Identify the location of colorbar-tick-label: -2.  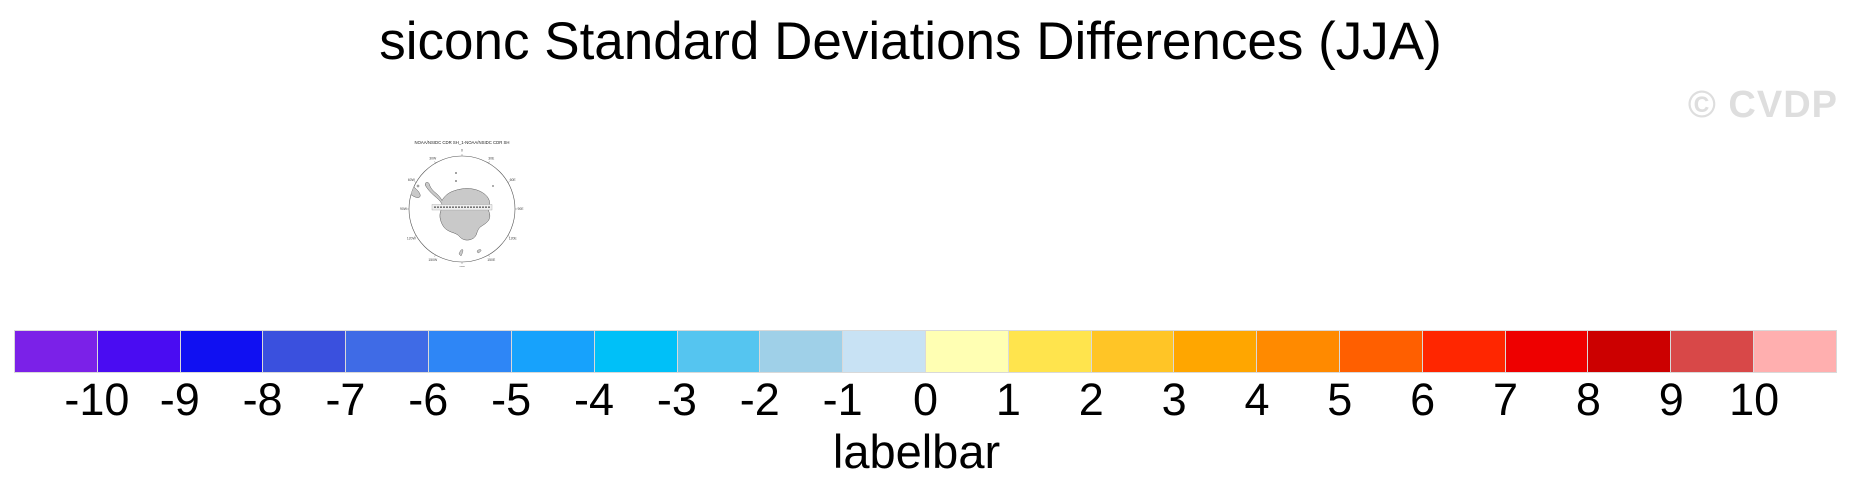
(759, 399).